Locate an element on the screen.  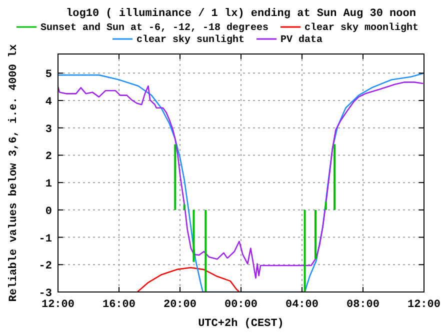
y-tick-label: 2 is located at coordinates (48, 157).